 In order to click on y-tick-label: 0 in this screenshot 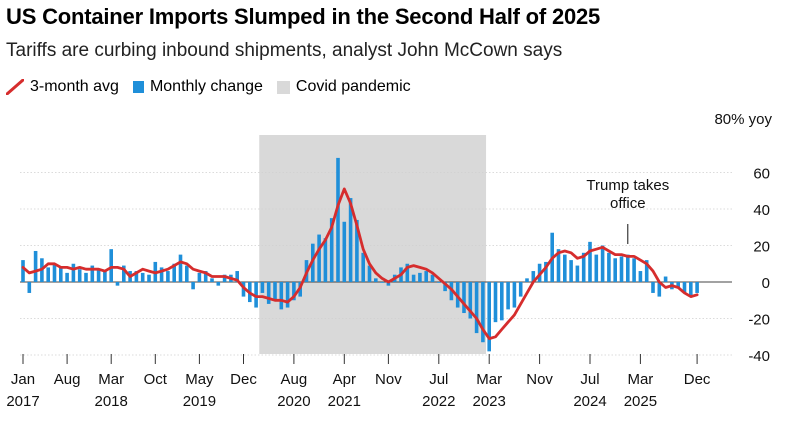, I will do `click(766, 283)`.